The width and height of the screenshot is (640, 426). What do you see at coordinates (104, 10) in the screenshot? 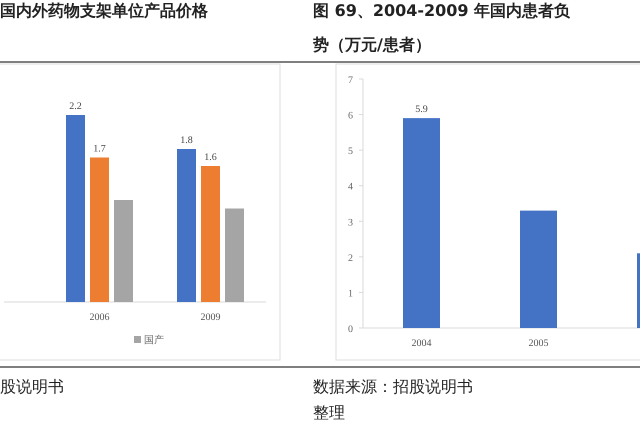
I see `chart-title: 国内外药物支架单位产品价格` at bounding box center [104, 10].